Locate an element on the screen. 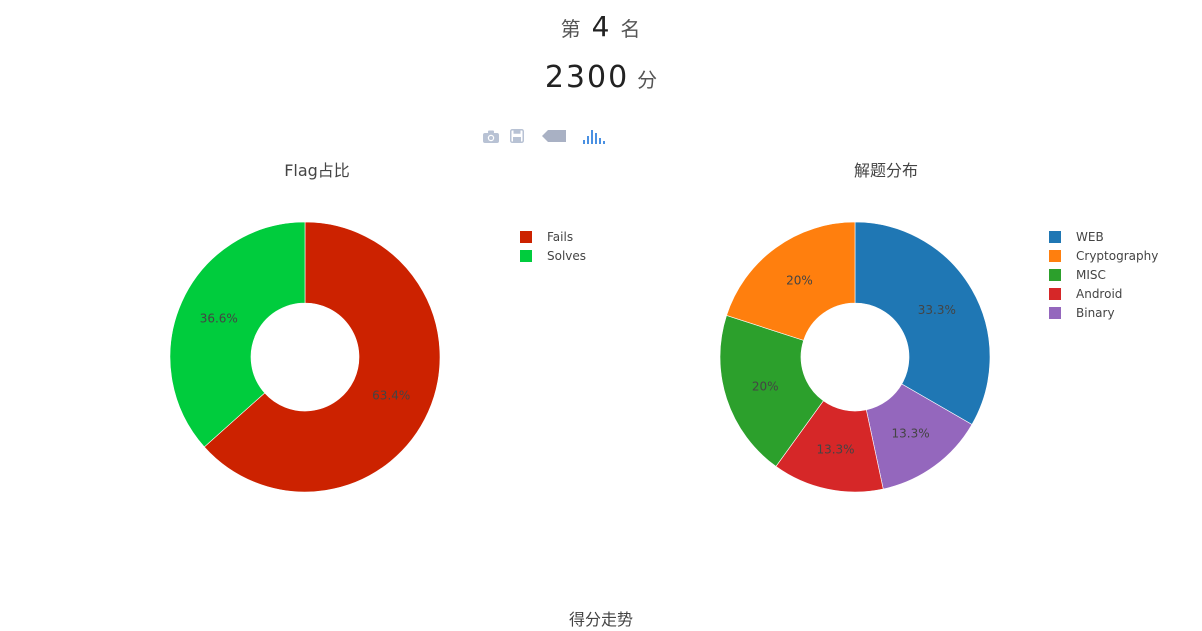 The image size is (1202, 631). slice-label-cryptography: 20% is located at coordinates (799, 281).